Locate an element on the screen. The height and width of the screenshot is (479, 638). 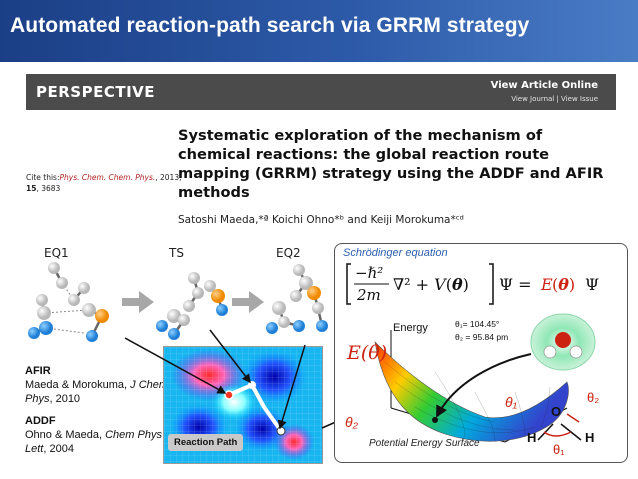
reference-addf: ADDF Ohno & Maeda, Chem Phys Lett, 2004 is located at coordinates (93, 435).